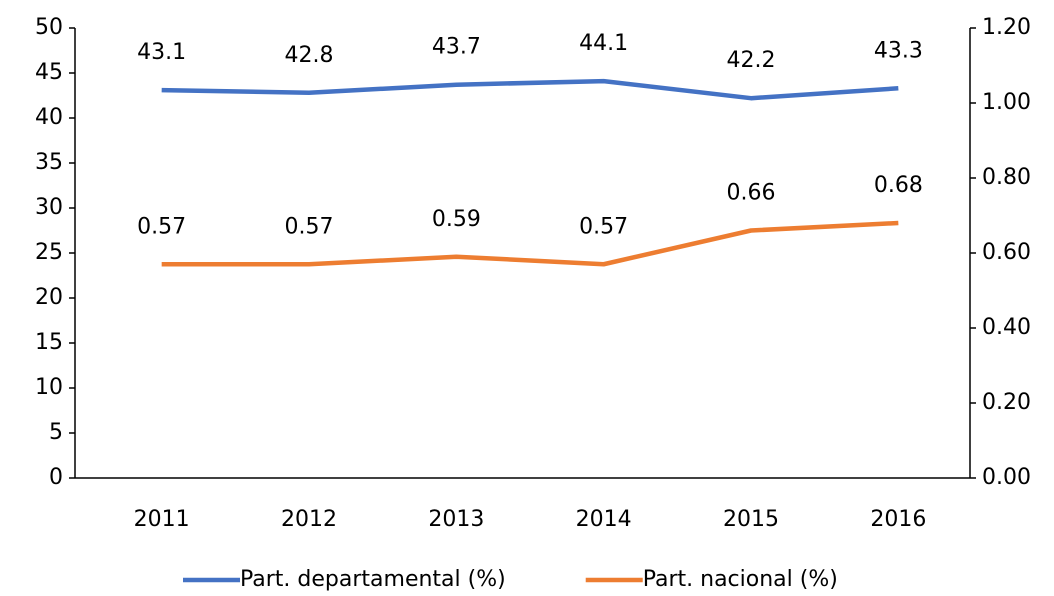  I want to click on y-tick-label: 20, so click(49, 297).